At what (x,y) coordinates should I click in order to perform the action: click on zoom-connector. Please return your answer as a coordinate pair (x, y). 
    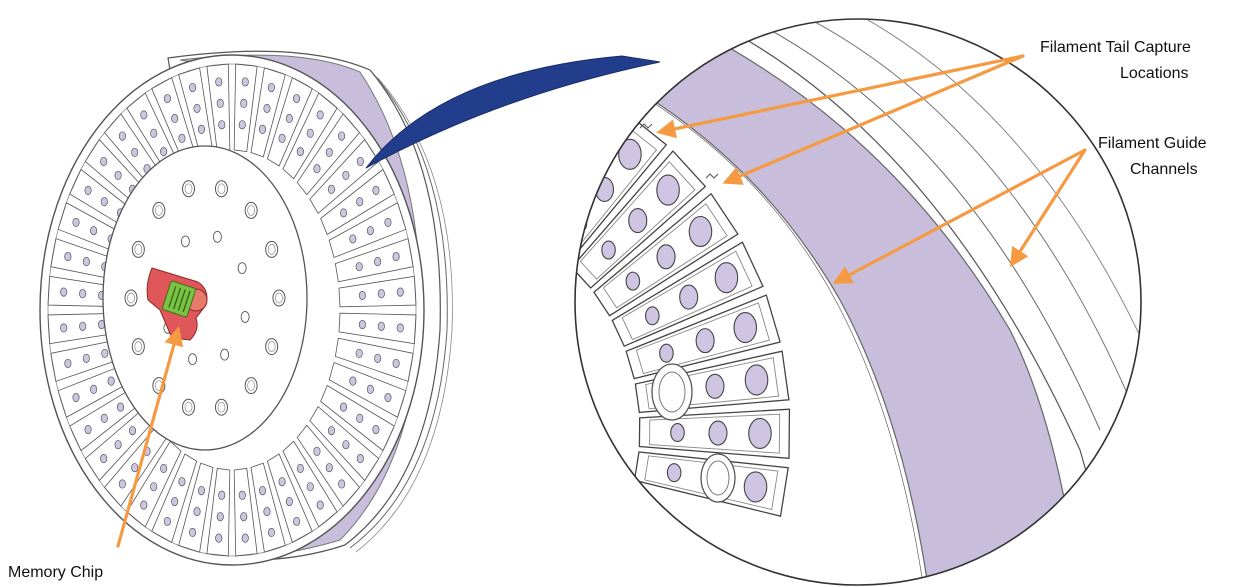
    Looking at the image, I should click on (513, 112).